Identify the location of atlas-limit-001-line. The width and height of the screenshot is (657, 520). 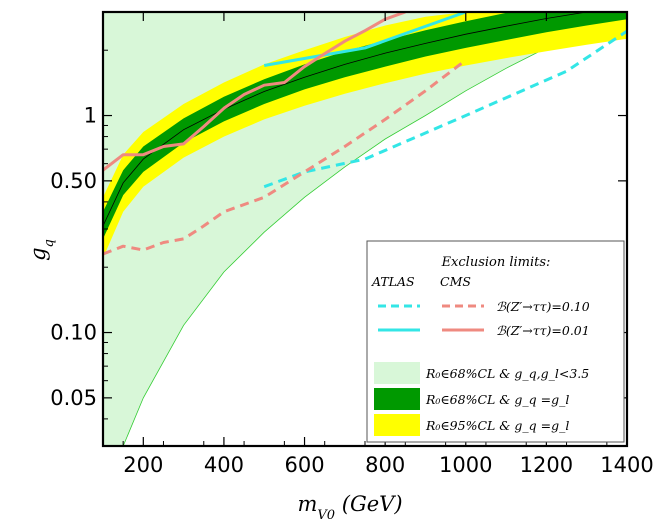
(365, 39).